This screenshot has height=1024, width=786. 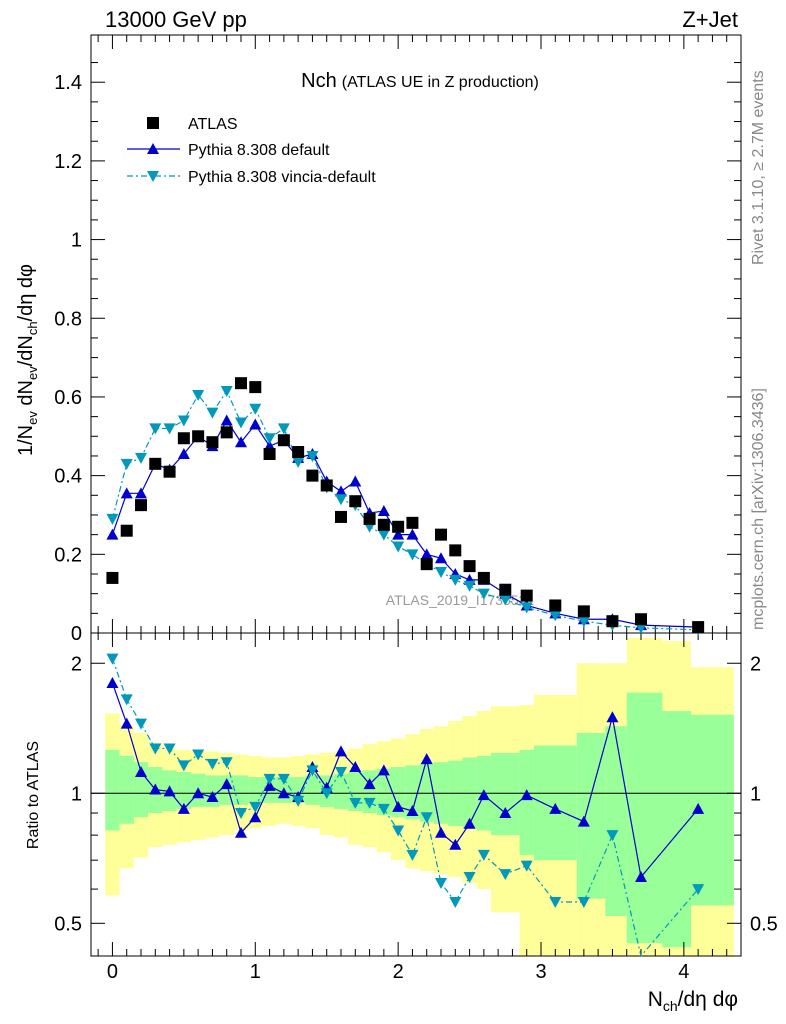 I want to click on main-y-tick-label: 0.2, so click(x=68, y=555).